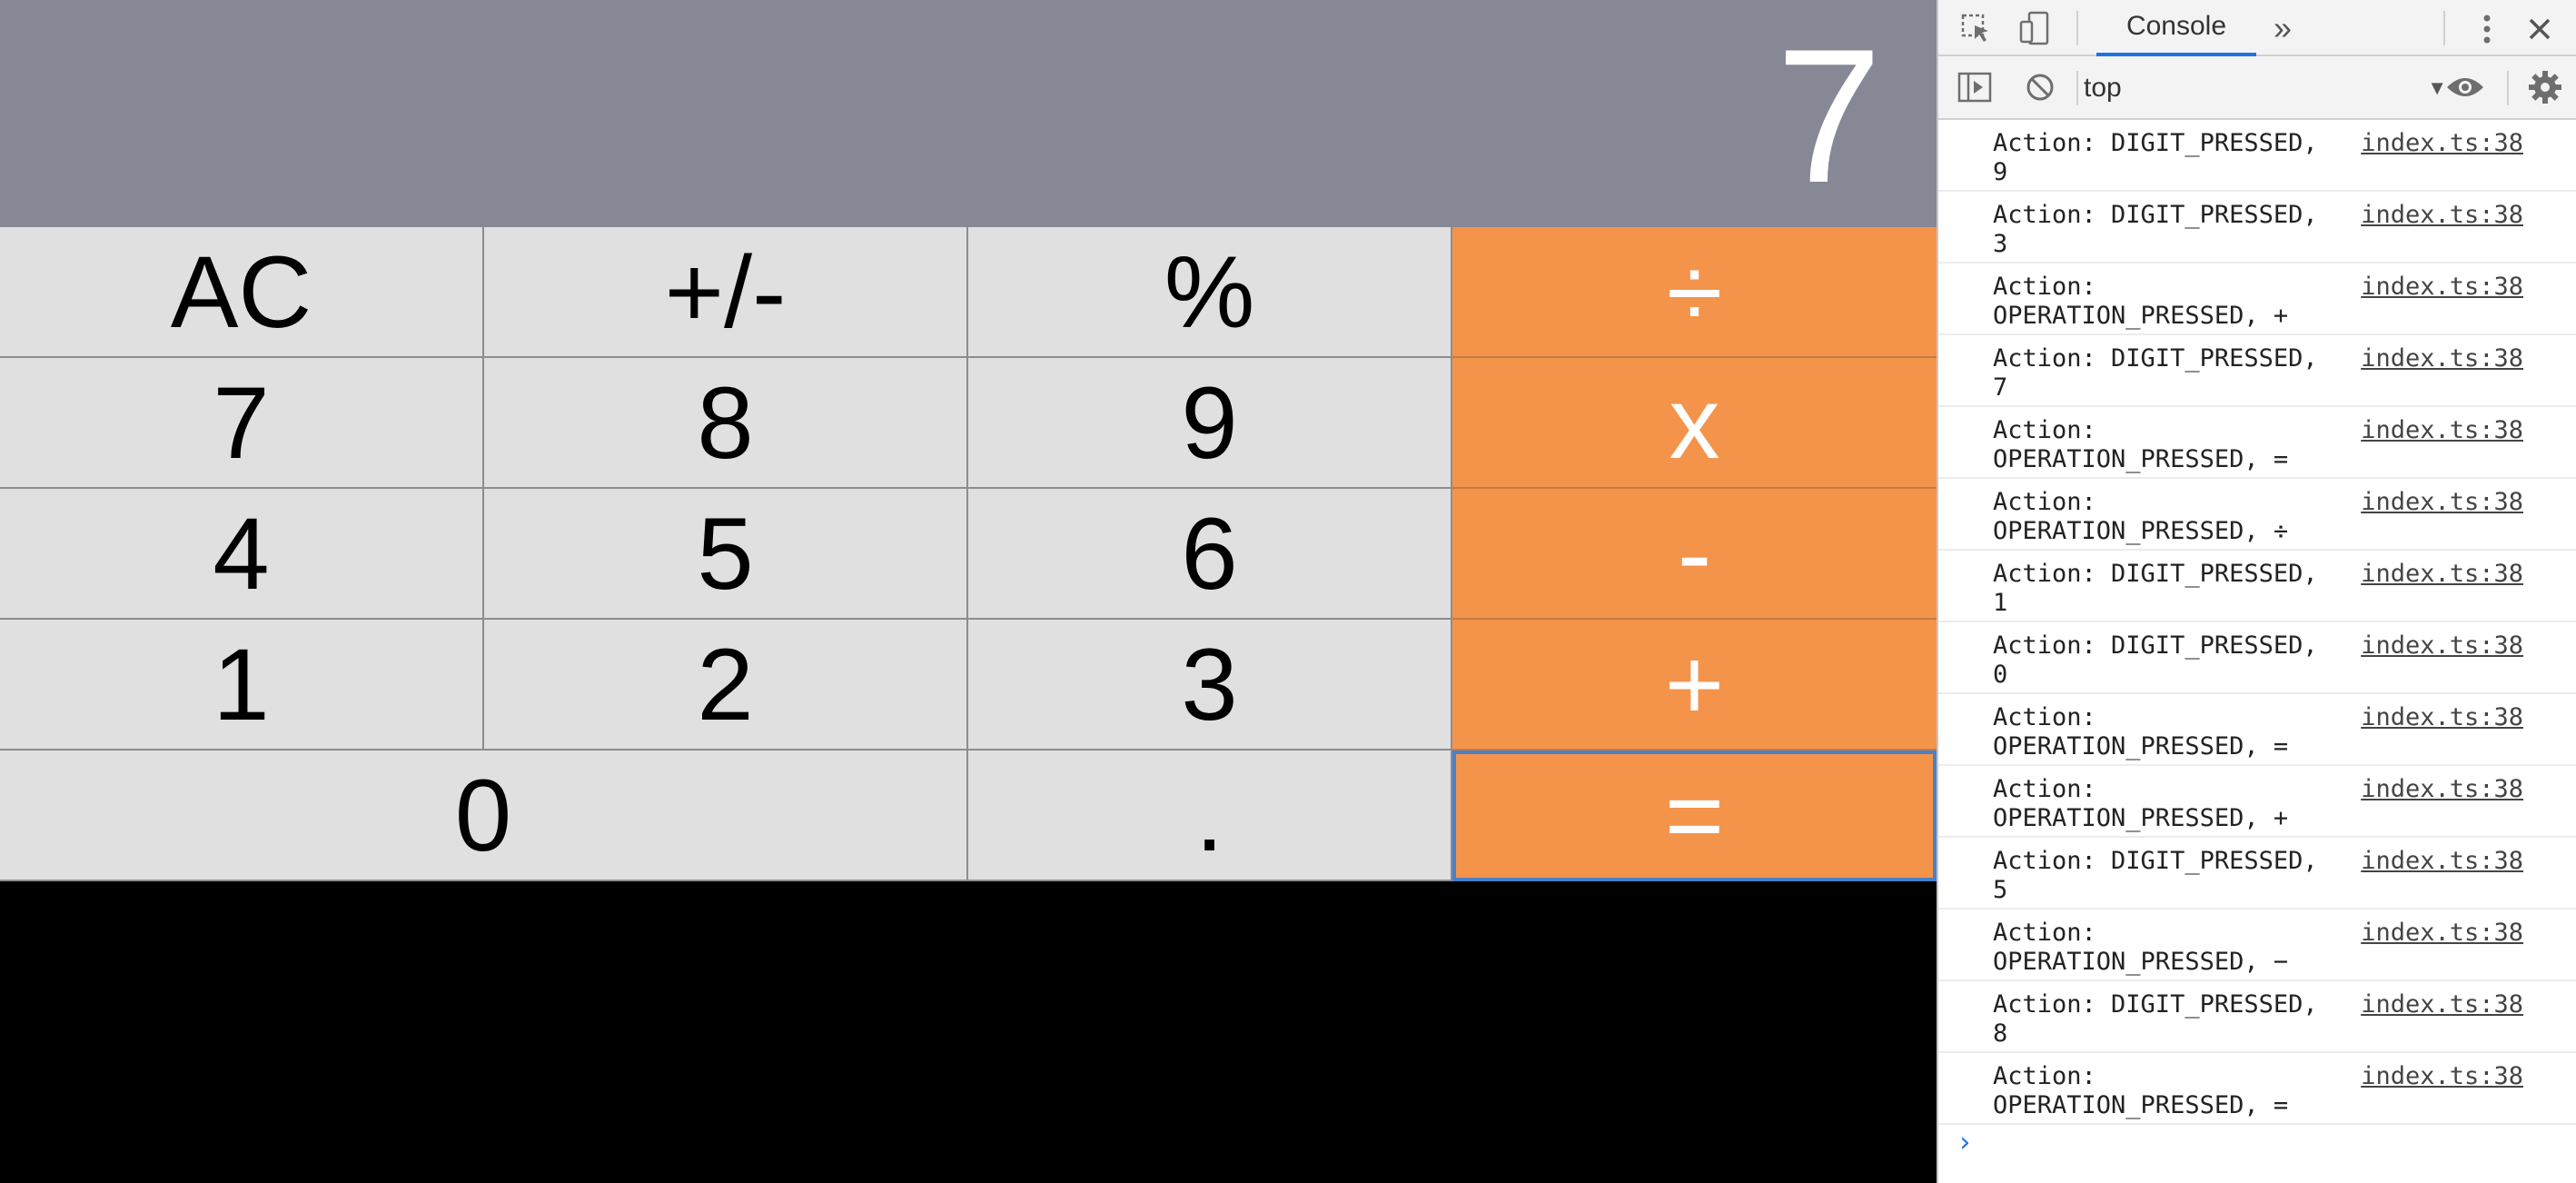 Image resolution: width=2576 pixels, height=1183 pixels. Describe the element at coordinates (2283, 27) in the screenshot. I see `more-tabs-icon: »` at that location.